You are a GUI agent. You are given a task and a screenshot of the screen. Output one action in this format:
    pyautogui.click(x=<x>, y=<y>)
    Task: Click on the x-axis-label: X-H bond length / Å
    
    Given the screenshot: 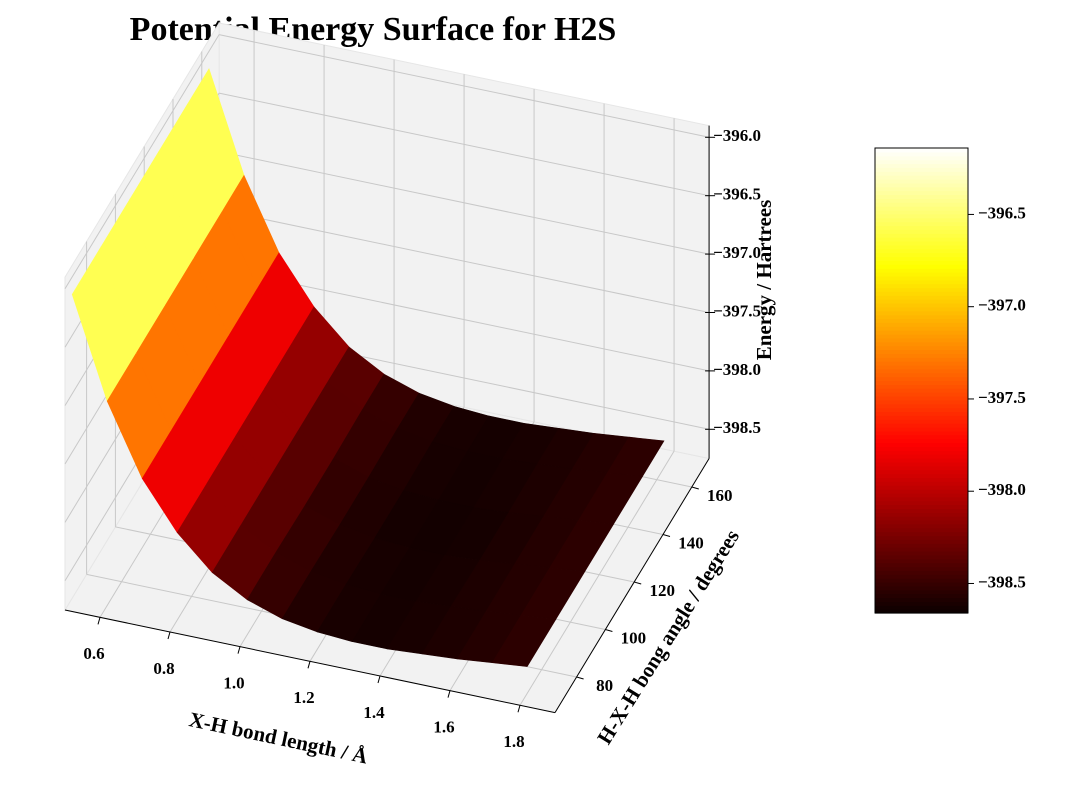 What is the action you would take?
    pyautogui.click(x=279, y=737)
    